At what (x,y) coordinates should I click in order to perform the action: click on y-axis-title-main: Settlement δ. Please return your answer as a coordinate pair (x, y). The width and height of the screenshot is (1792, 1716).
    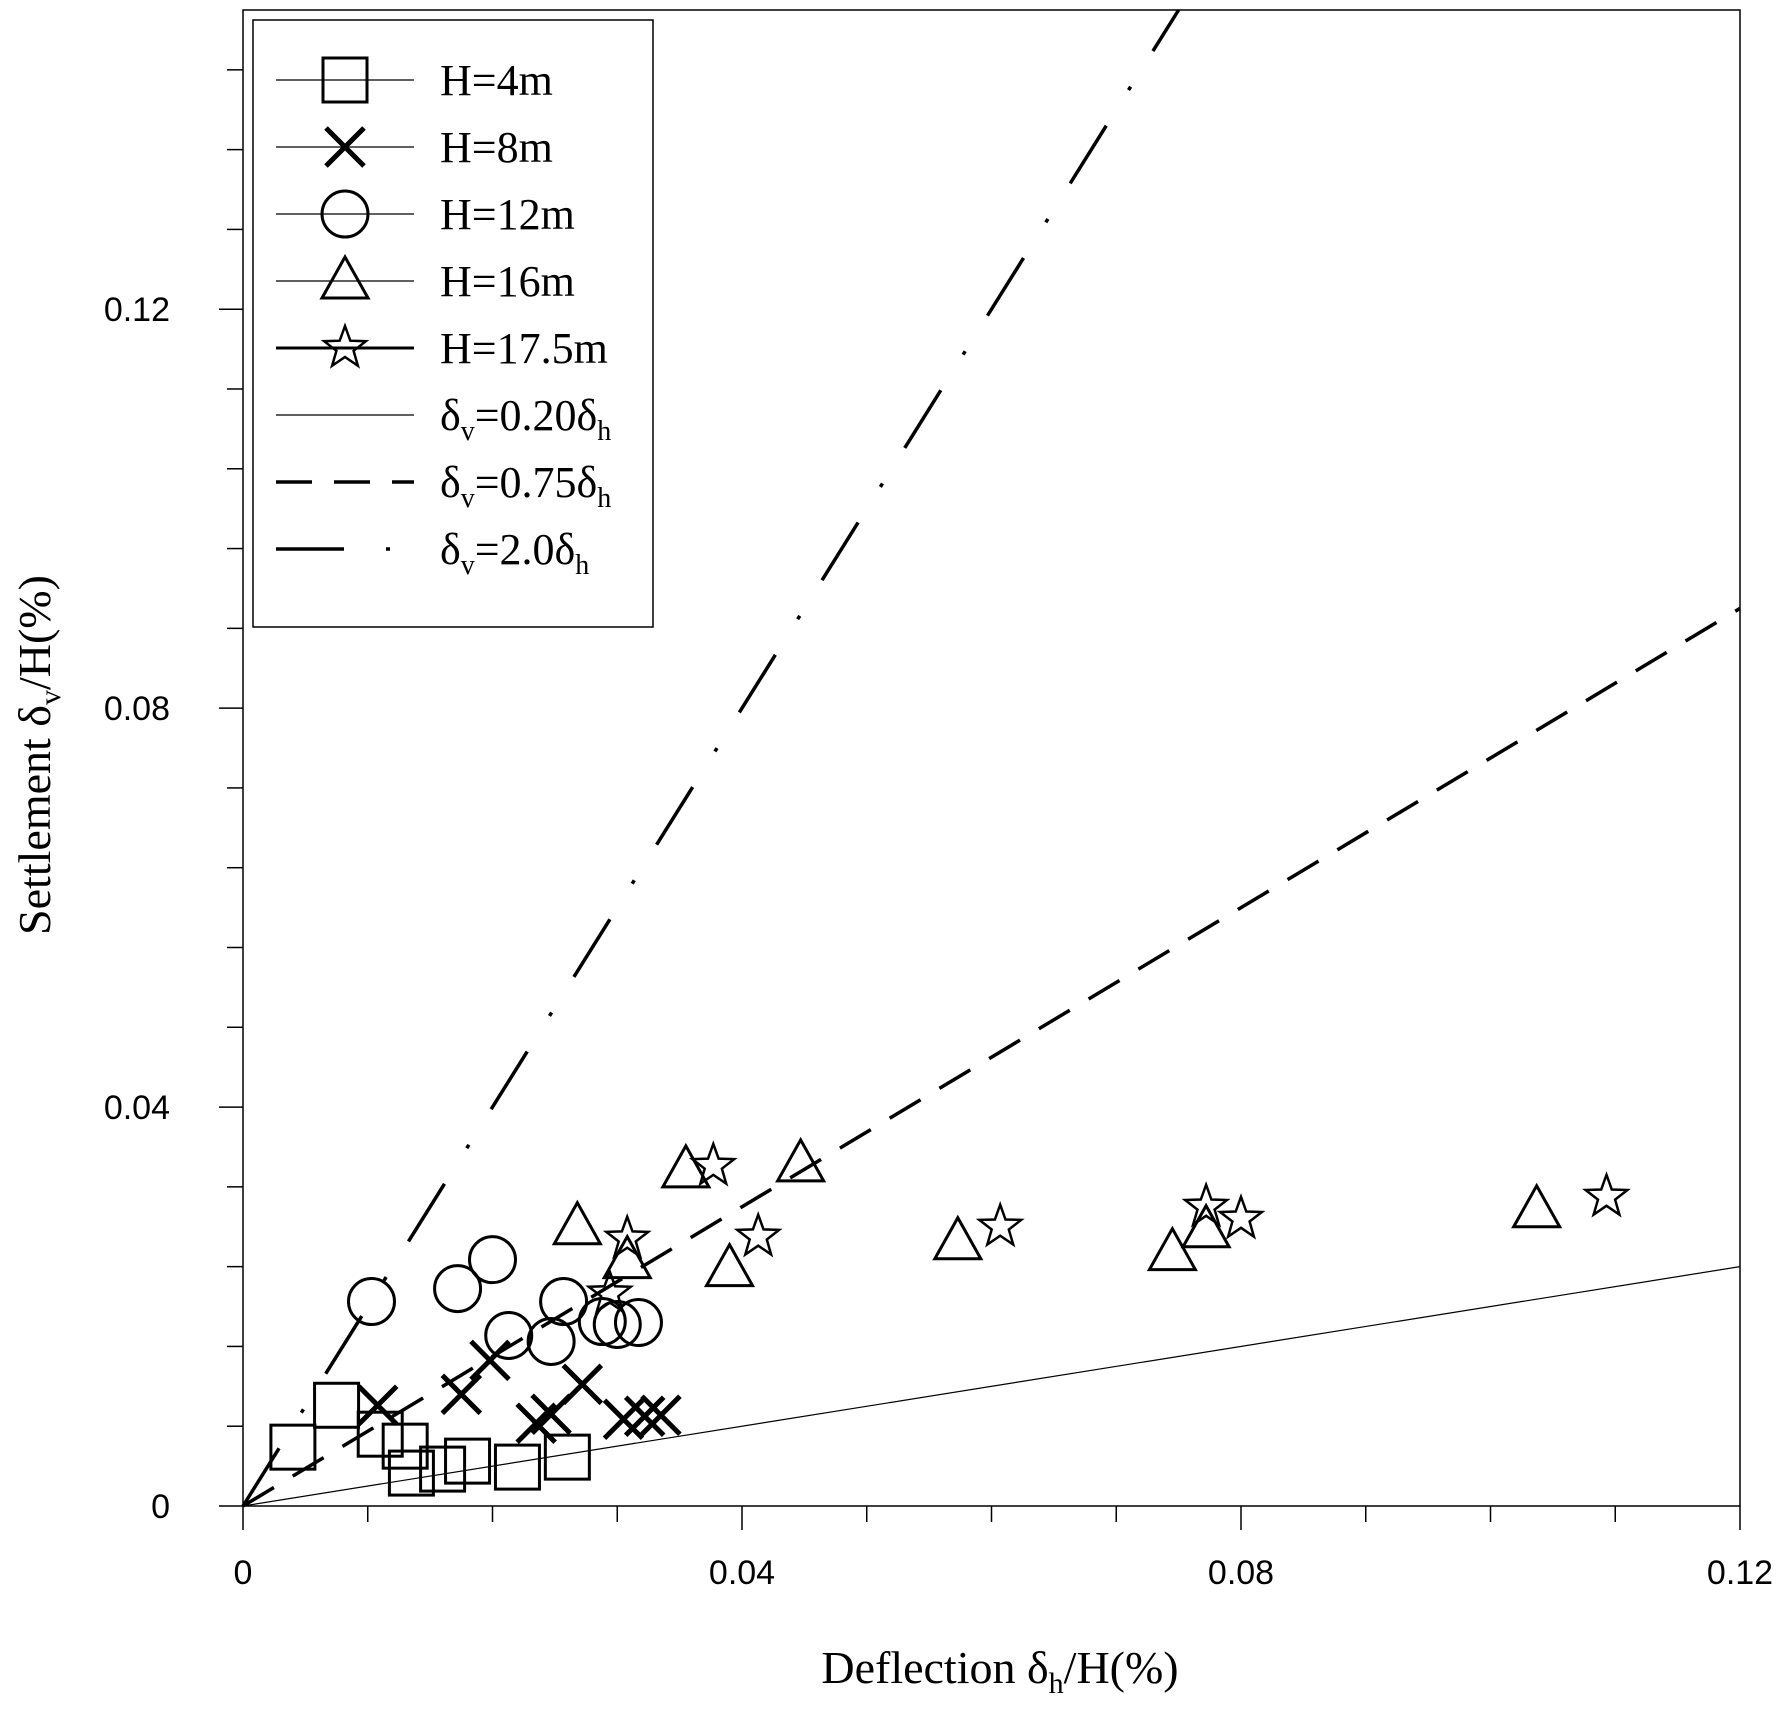
    Looking at the image, I should click on (34, 820).